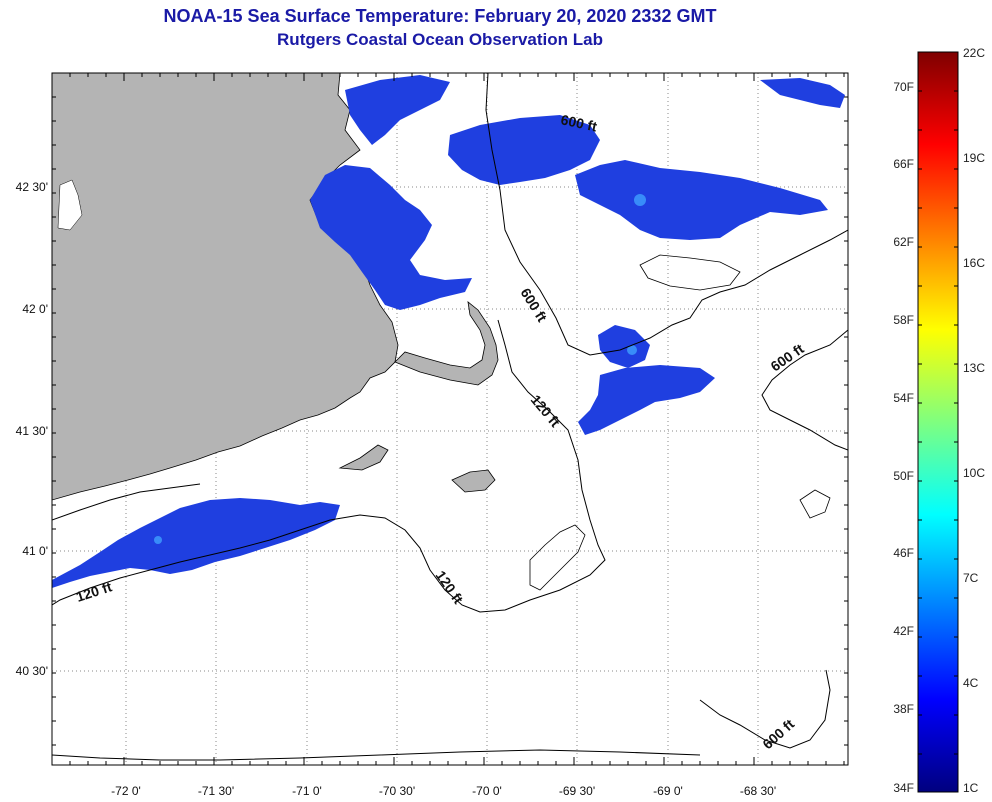 The height and width of the screenshot is (802, 992). Describe the element at coordinates (32, 671) in the screenshot. I see `lat-label: 40 30'` at that location.